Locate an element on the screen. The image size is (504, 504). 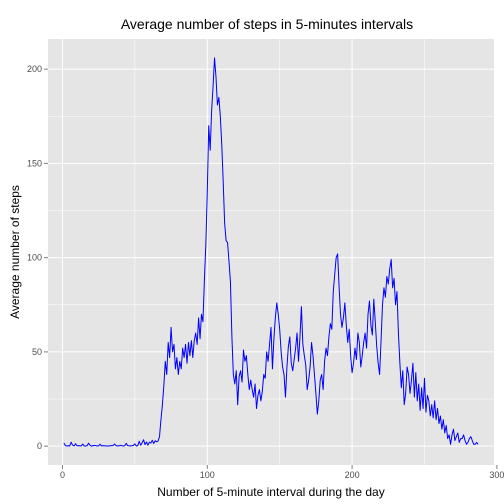
y-tick-label: 50 is located at coordinates (37, 352).